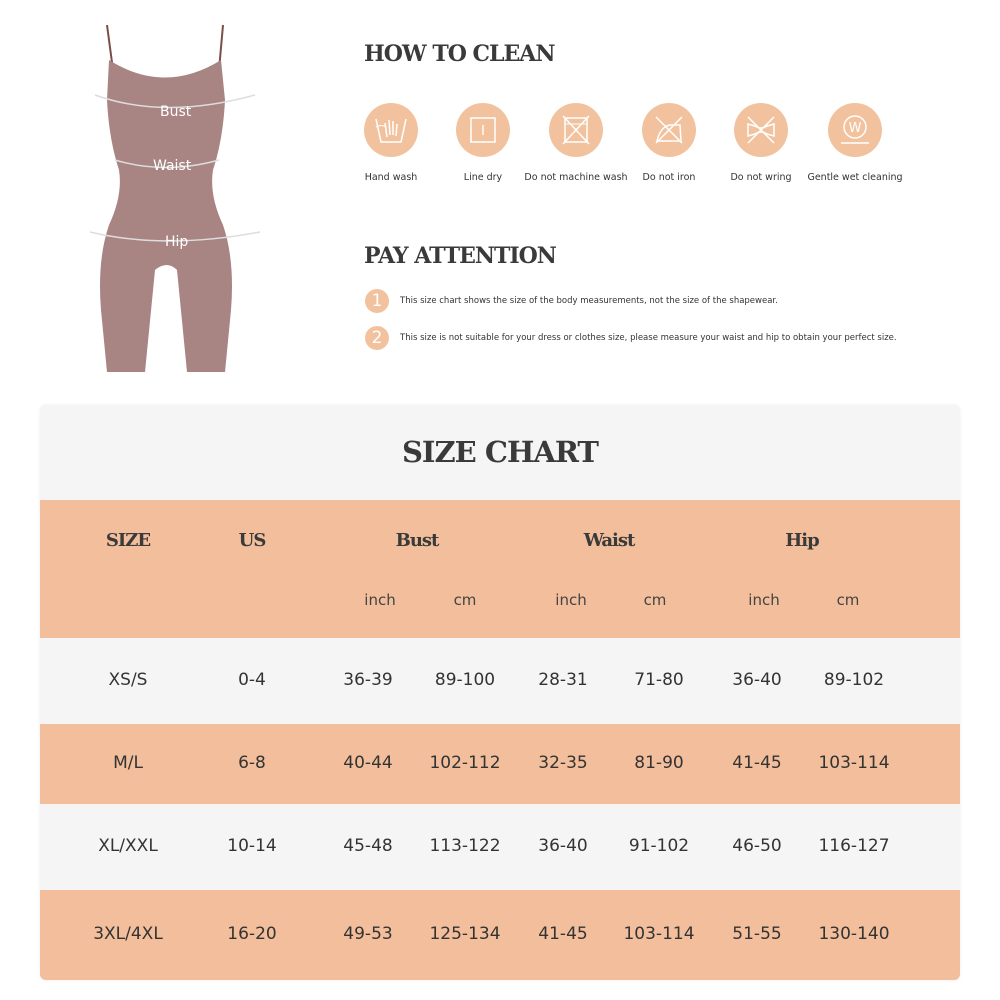  What do you see at coordinates (368, 680) in the screenshot?
I see `cell-bust-inch: 36-39` at bounding box center [368, 680].